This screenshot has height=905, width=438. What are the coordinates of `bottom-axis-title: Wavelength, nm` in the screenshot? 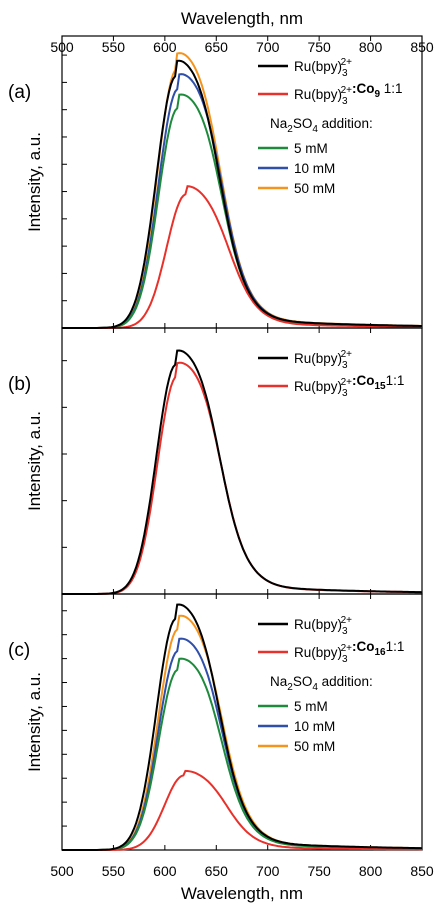 It's located at (242, 893).